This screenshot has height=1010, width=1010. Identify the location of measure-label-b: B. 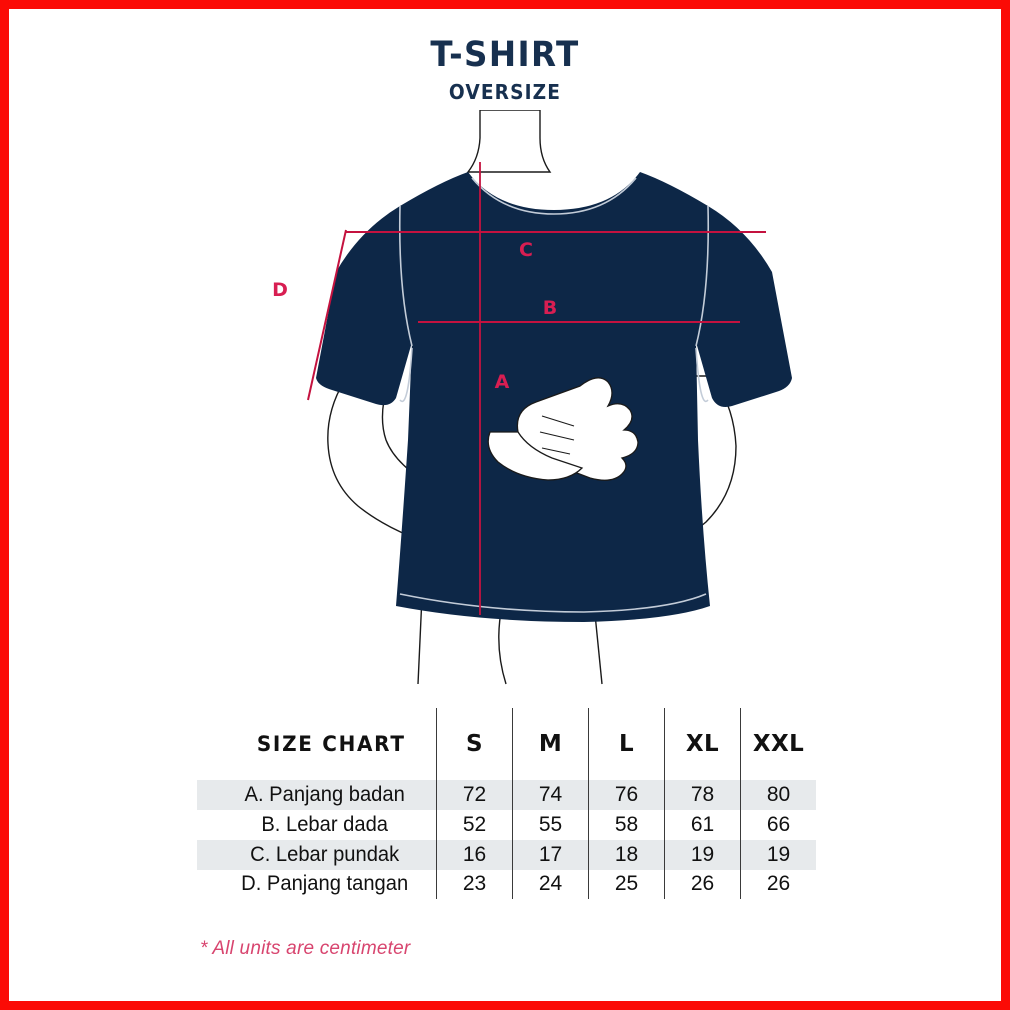
(550, 308).